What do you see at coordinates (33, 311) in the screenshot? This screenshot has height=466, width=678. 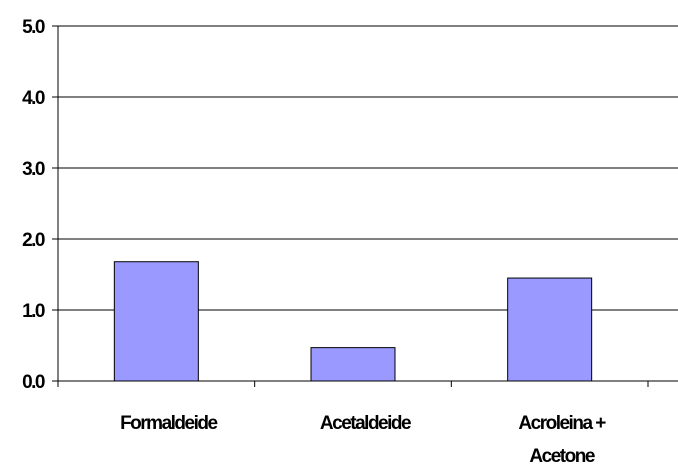 I see `y-tick-label: 1.0` at bounding box center [33, 311].